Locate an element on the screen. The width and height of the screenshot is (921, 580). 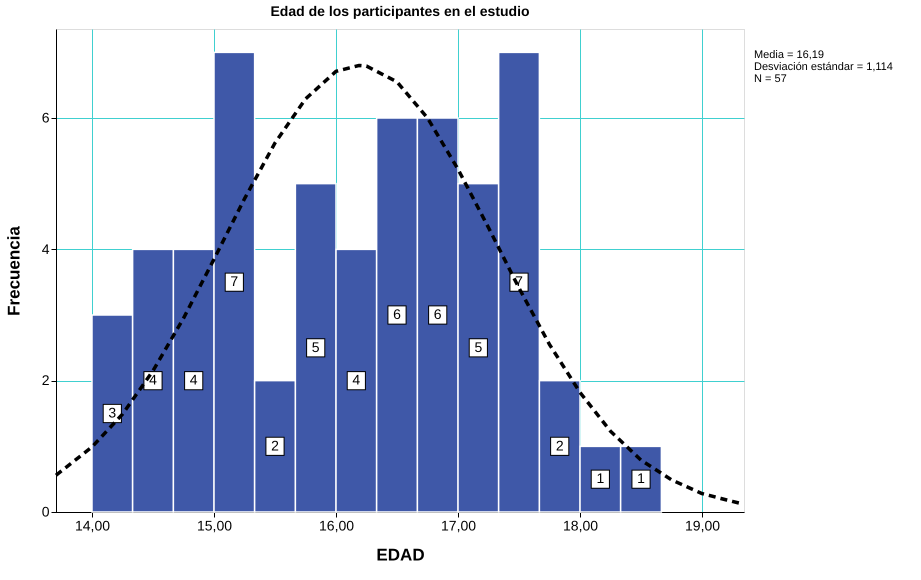
y-tick-label: 2 is located at coordinates (46, 380).